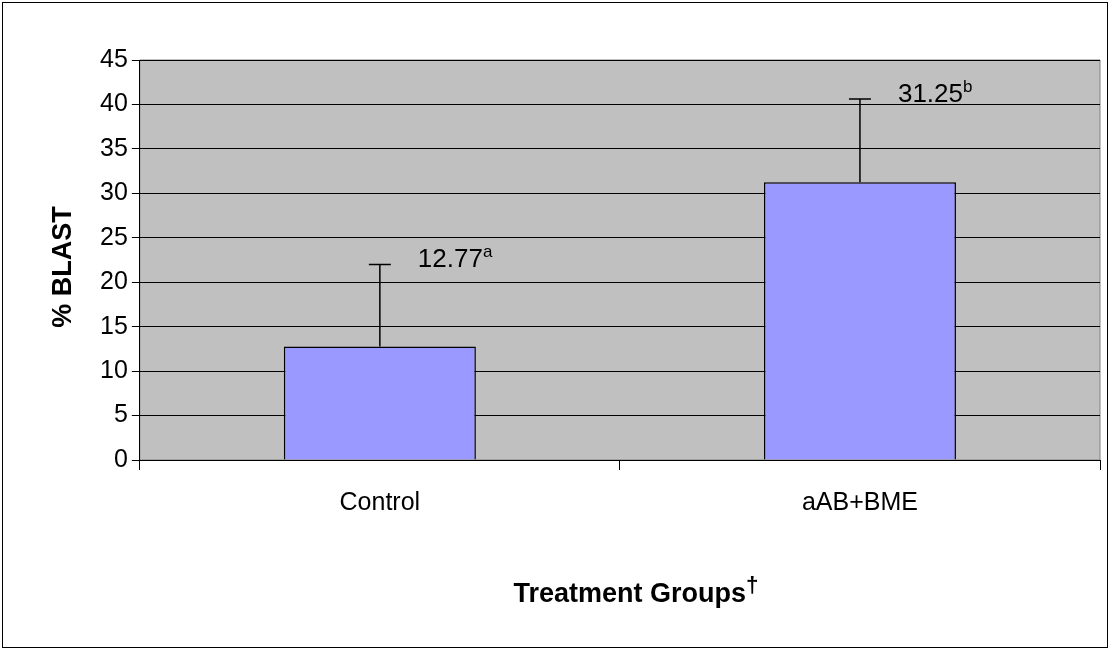 Image resolution: width=1112 pixels, height=652 pixels. Describe the element at coordinates (859, 500) in the screenshot. I see `x-tick-label: aAB+BME` at that location.